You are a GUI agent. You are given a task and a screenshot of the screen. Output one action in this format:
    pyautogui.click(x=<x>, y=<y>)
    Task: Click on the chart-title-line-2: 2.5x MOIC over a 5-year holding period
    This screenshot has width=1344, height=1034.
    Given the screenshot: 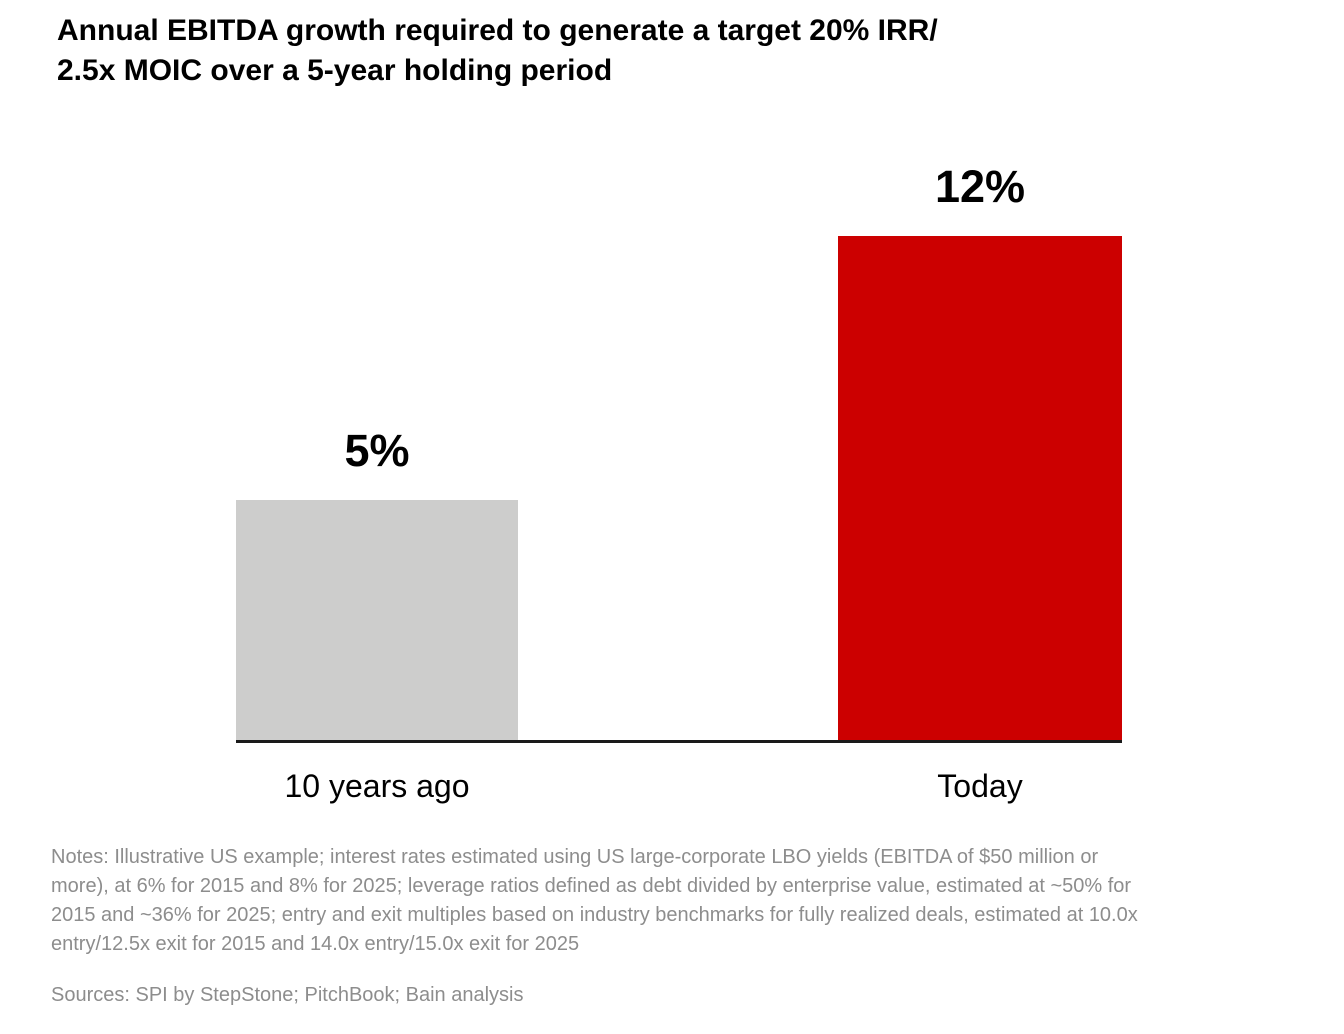 What is the action you would take?
    pyautogui.click(x=335, y=70)
    